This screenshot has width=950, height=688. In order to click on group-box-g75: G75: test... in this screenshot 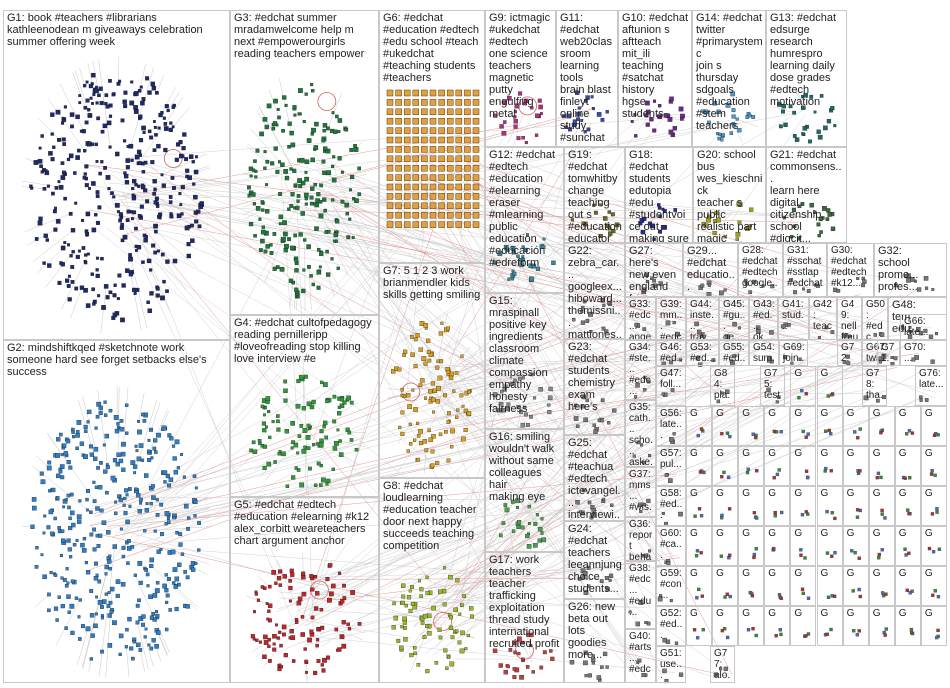, I will do `click(772, 386)`.